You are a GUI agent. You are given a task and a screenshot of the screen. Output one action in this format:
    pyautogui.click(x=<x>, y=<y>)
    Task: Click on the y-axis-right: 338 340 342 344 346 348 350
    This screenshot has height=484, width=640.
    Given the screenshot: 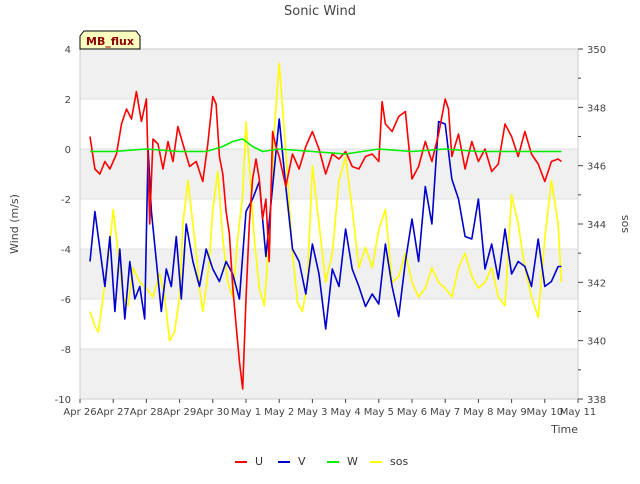 What is the action you would take?
    pyautogui.click(x=592, y=225)
    